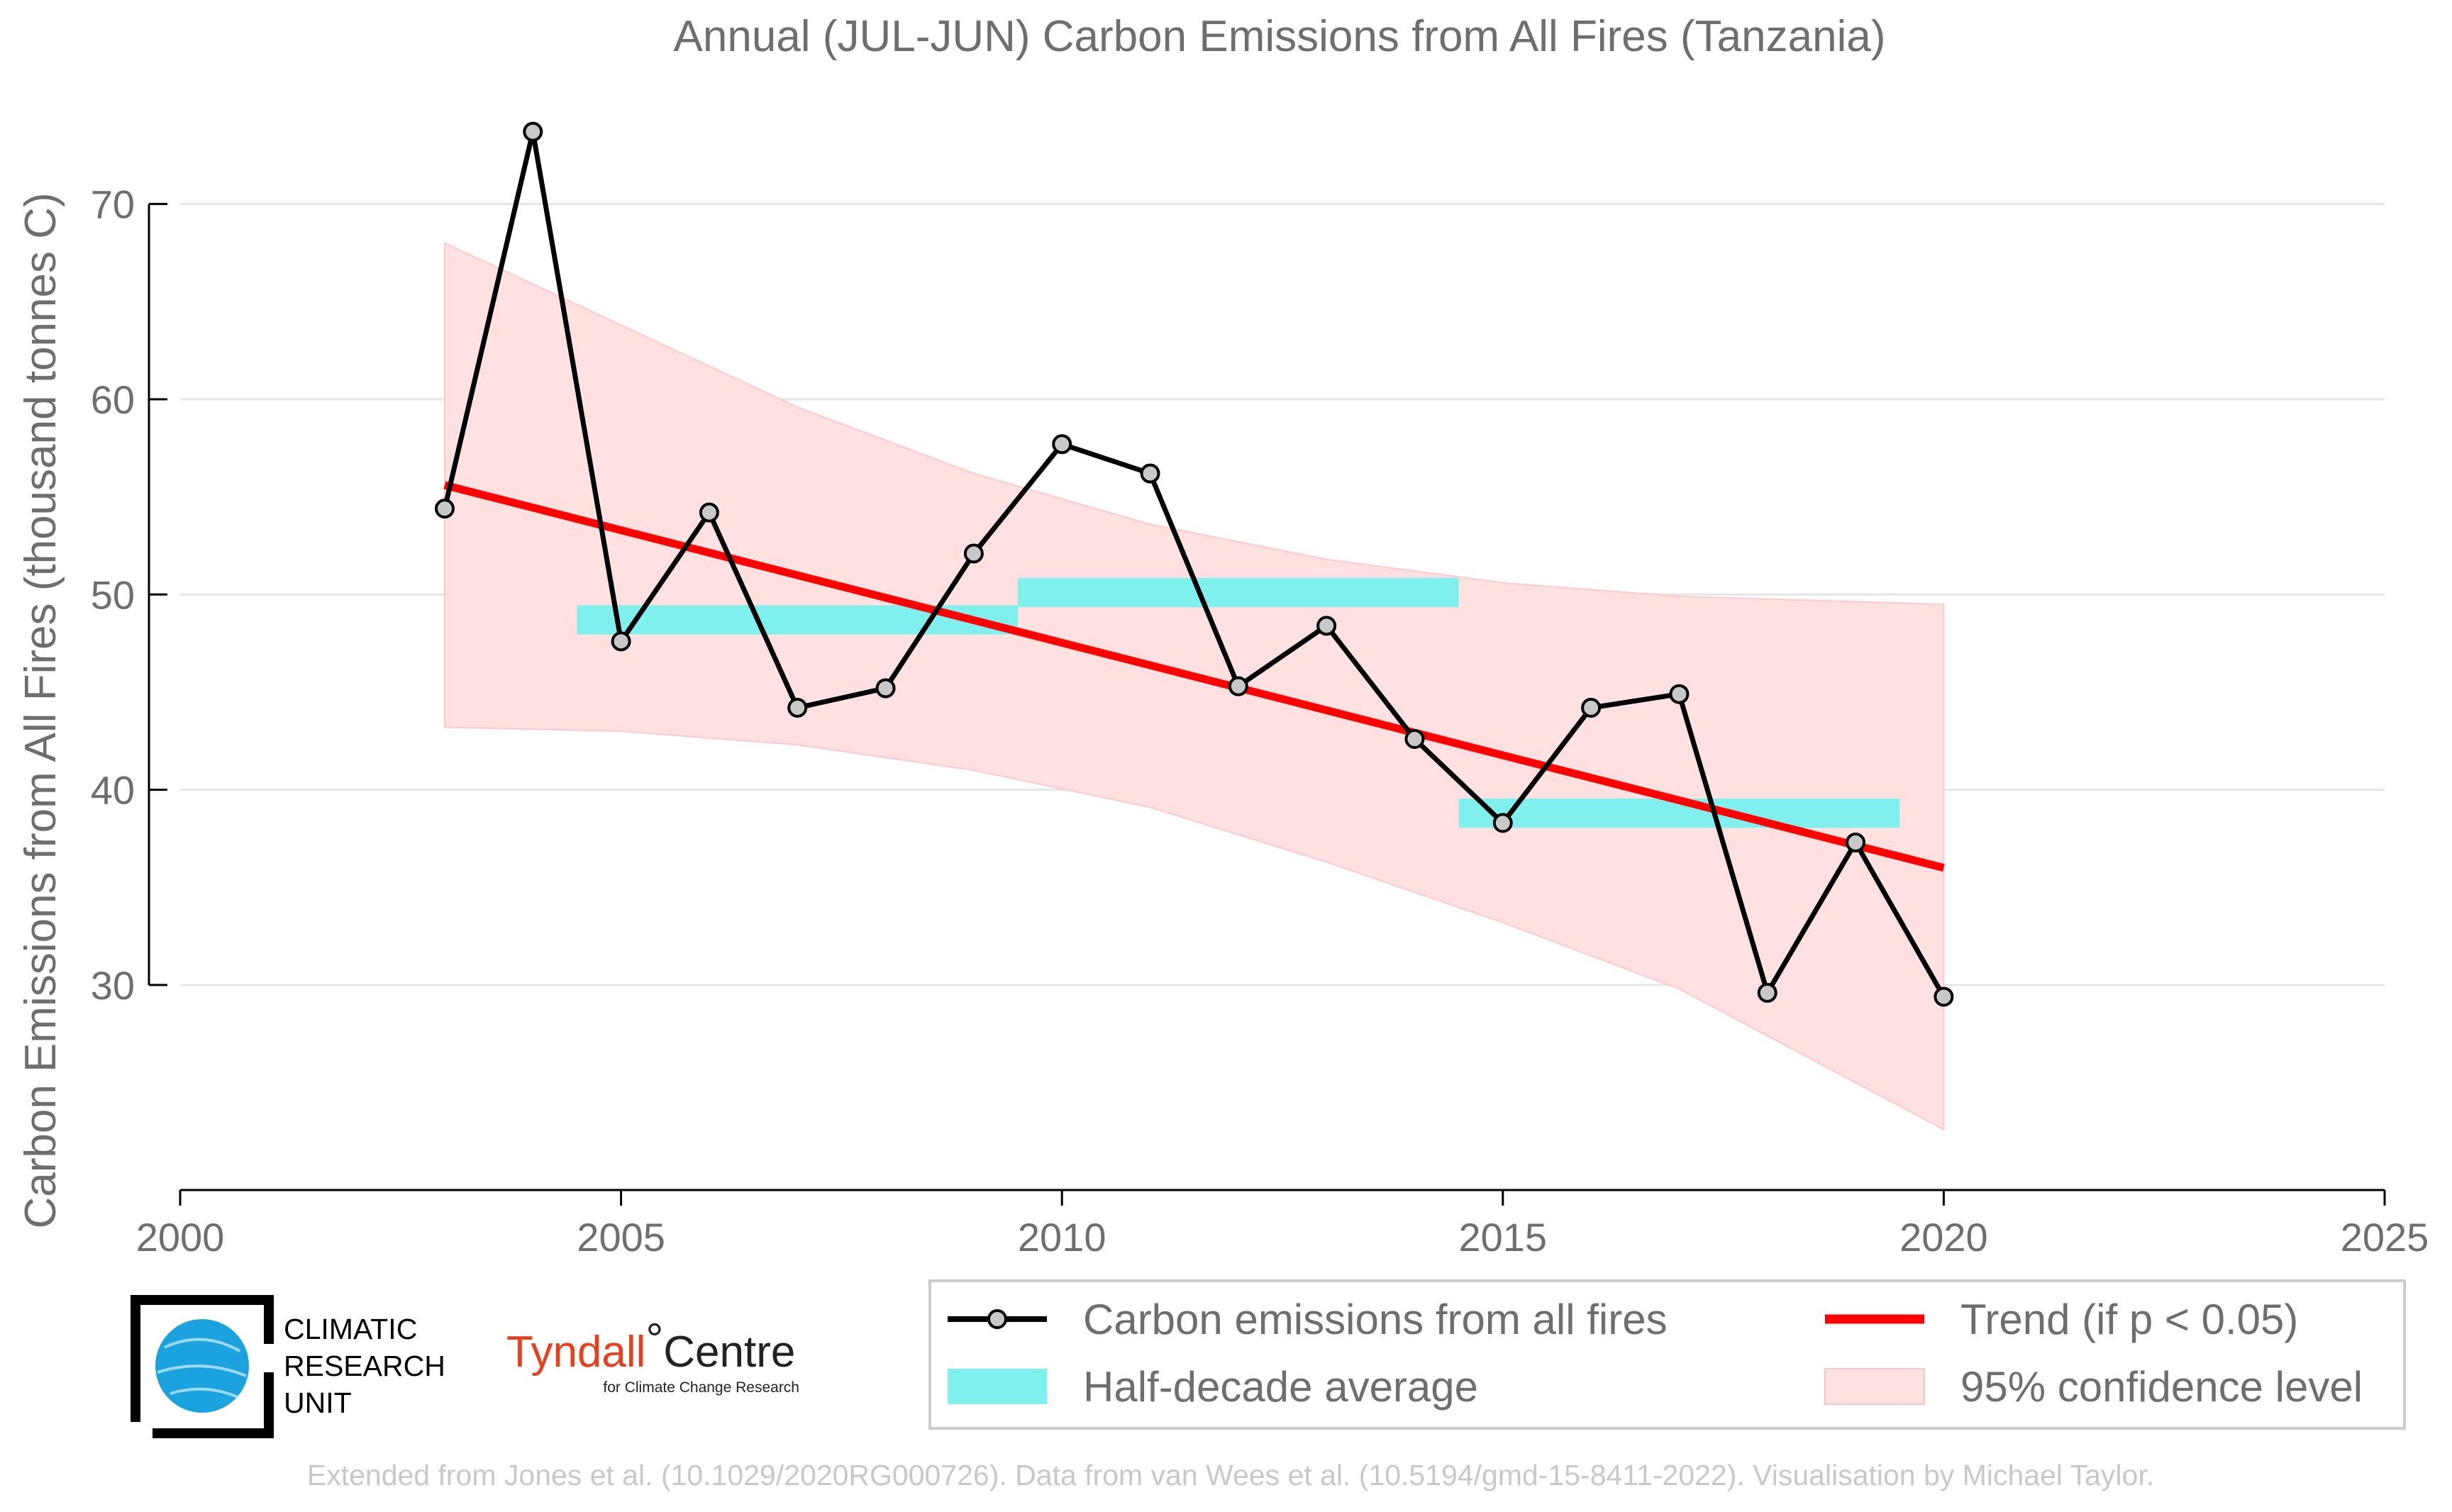 This screenshot has width=2452, height=1512. What do you see at coordinates (113, 204) in the screenshot?
I see `y-tick-label: 70` at bounding box center [113, 204].